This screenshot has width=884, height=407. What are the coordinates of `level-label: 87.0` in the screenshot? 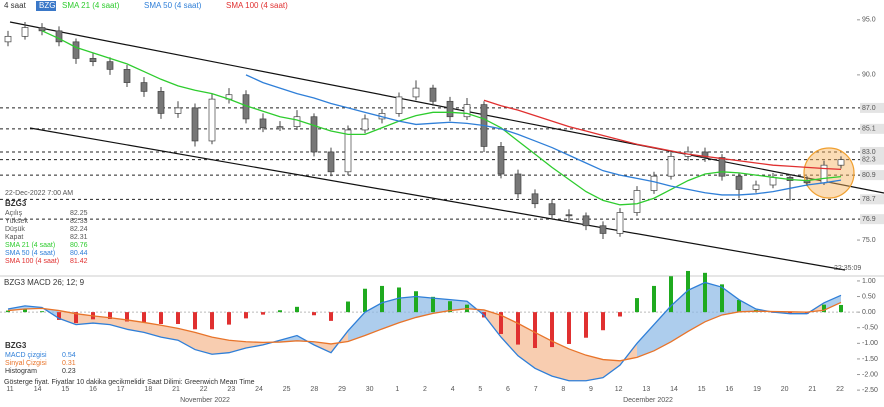 It's located at (869, 108).